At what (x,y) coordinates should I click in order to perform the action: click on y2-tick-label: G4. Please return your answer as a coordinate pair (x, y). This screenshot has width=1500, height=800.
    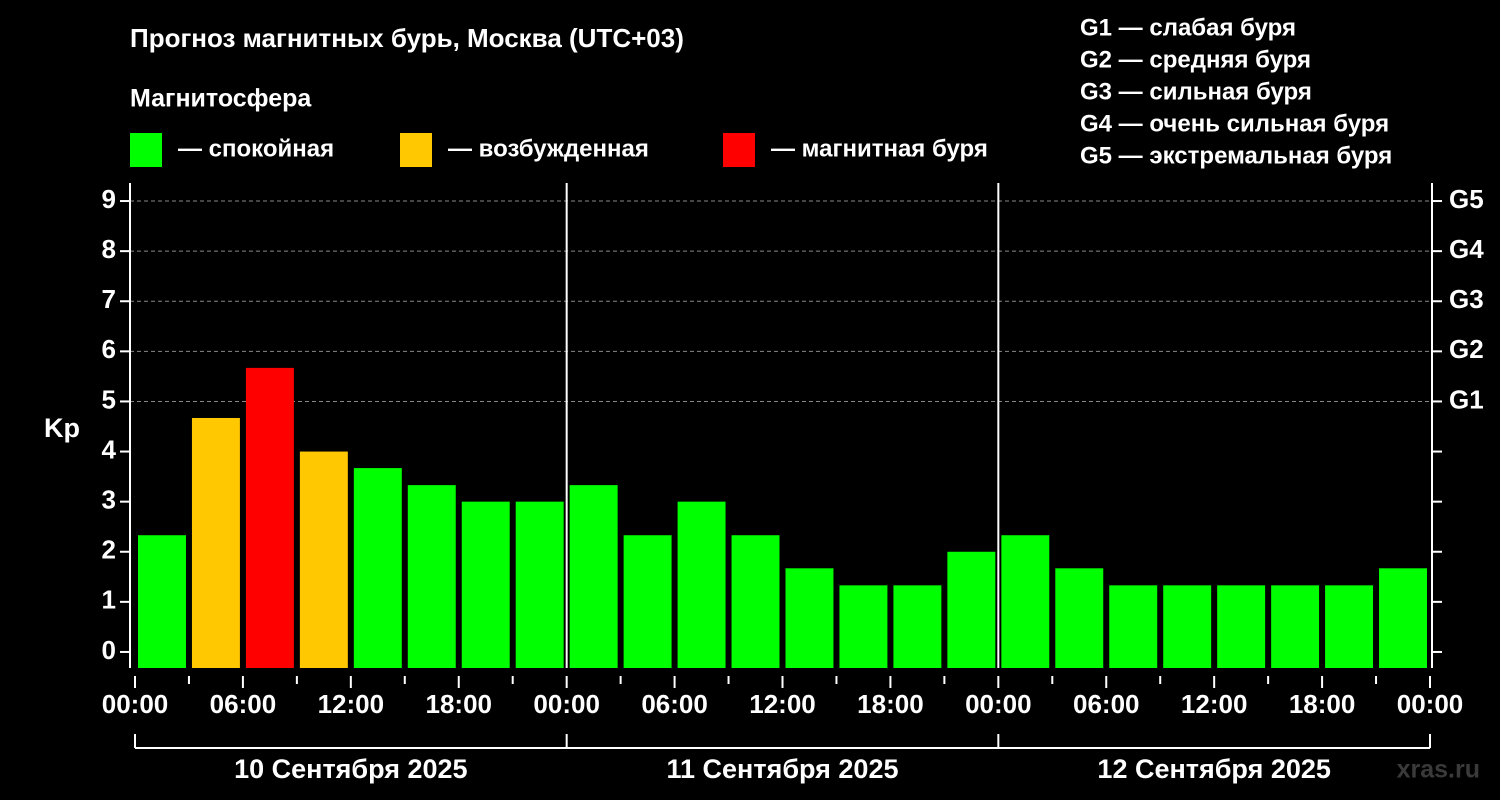
    Looking at the image, I should click on (1466, 249).